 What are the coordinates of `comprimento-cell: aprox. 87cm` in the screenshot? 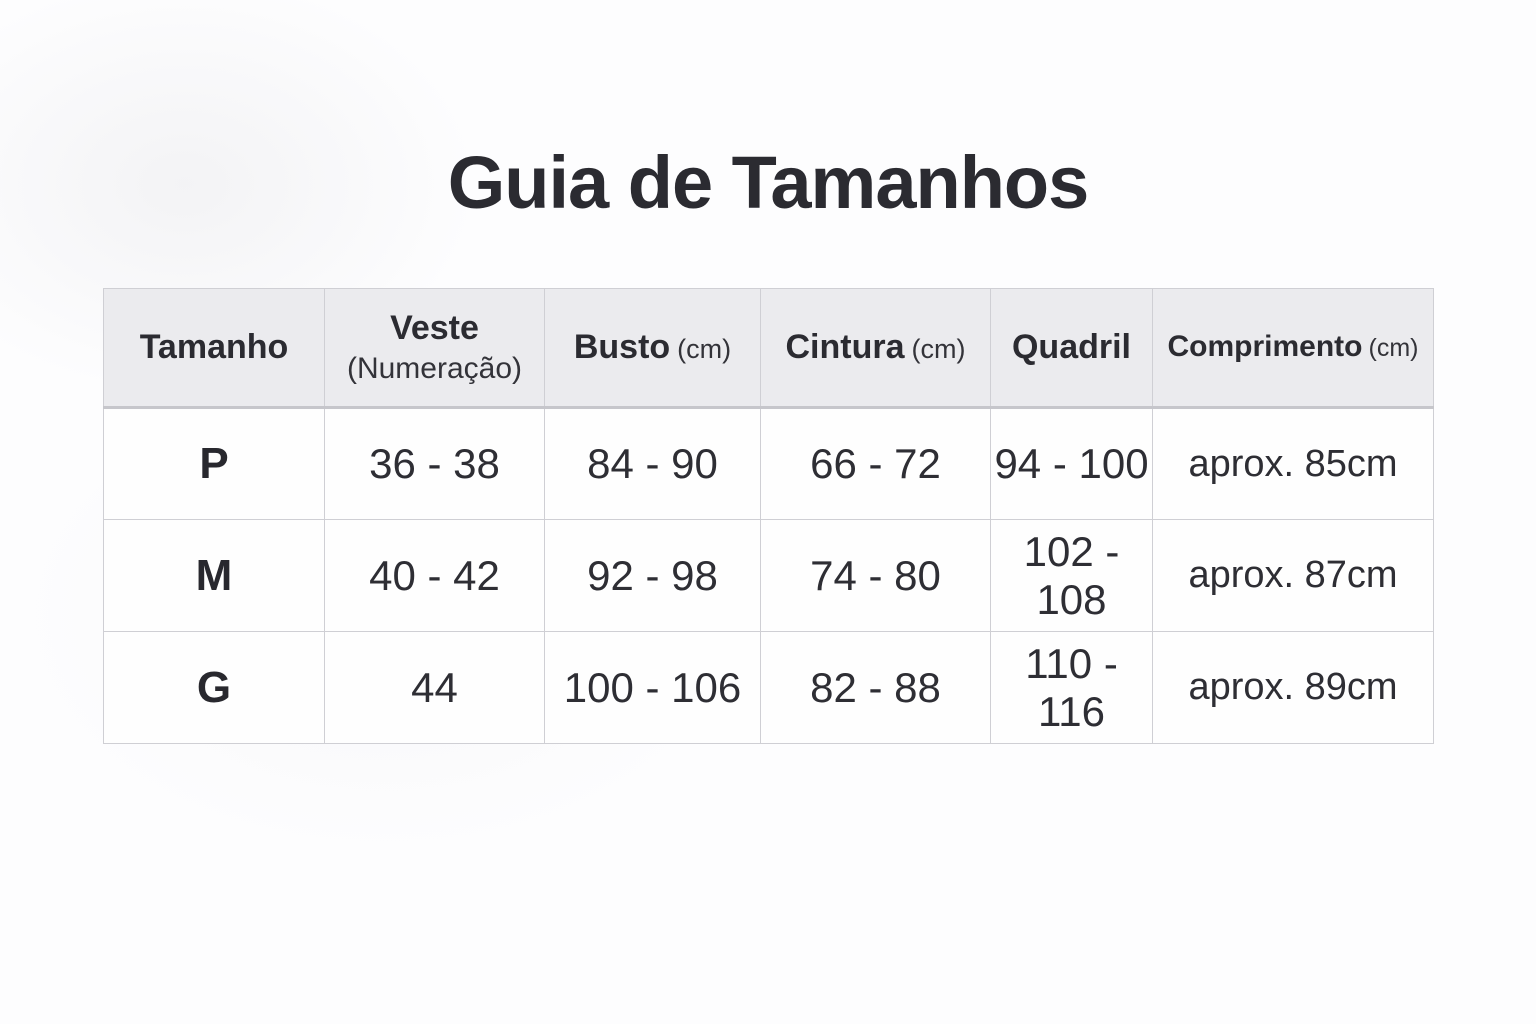 It's located at (1293, 575).